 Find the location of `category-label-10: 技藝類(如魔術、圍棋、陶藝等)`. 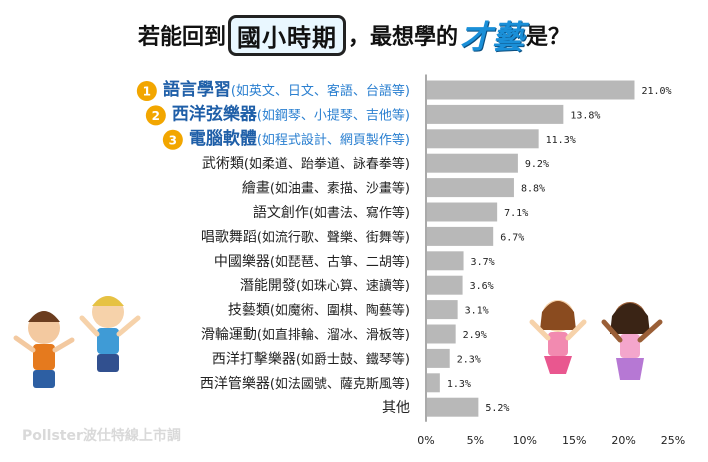

category-label-10: 技藝類(如魔術、圍棋、陶藝等) is located at coordinates (319, 311).